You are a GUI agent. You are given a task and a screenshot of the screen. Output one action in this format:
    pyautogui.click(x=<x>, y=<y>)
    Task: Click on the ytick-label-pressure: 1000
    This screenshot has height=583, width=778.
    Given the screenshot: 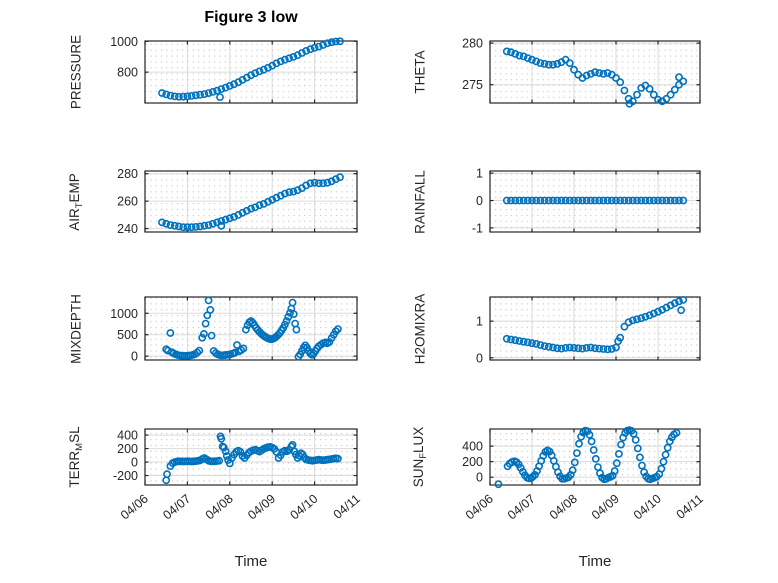 What is the action you would take?
    pyautogui.click(x=124, y=42)
    